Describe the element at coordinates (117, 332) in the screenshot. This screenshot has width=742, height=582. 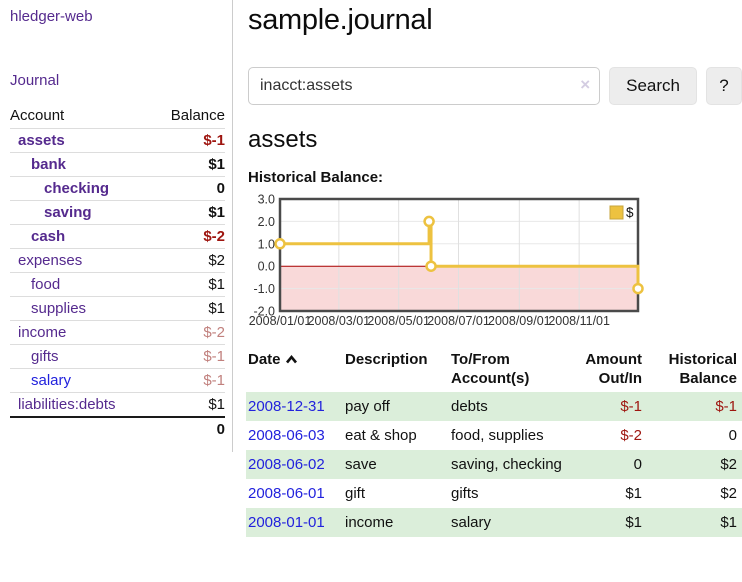
I see `account-row: income $-2` at that location.